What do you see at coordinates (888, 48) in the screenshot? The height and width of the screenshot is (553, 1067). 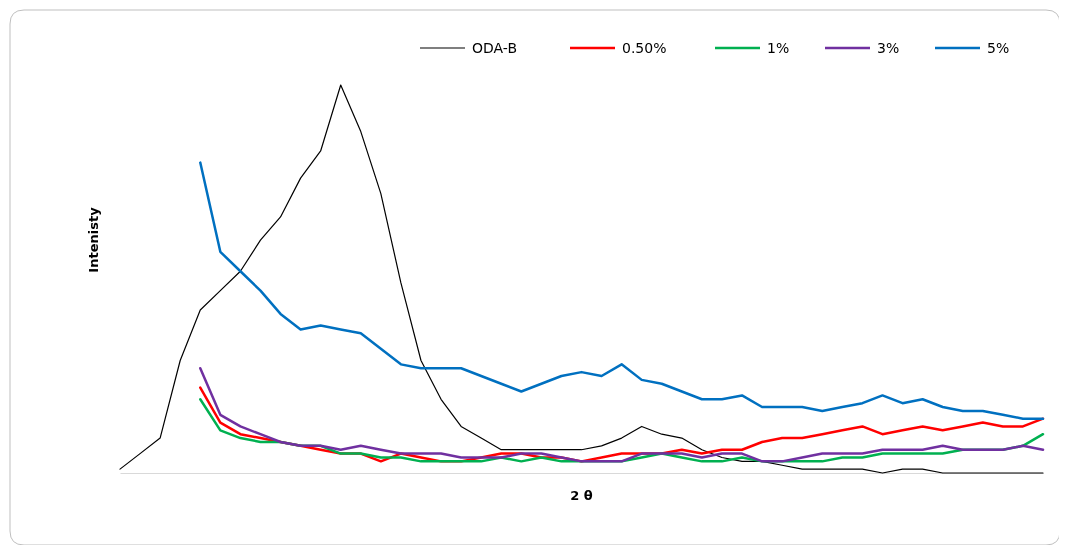 I see `legend-label: 3%` at bounding box center [888, 48].